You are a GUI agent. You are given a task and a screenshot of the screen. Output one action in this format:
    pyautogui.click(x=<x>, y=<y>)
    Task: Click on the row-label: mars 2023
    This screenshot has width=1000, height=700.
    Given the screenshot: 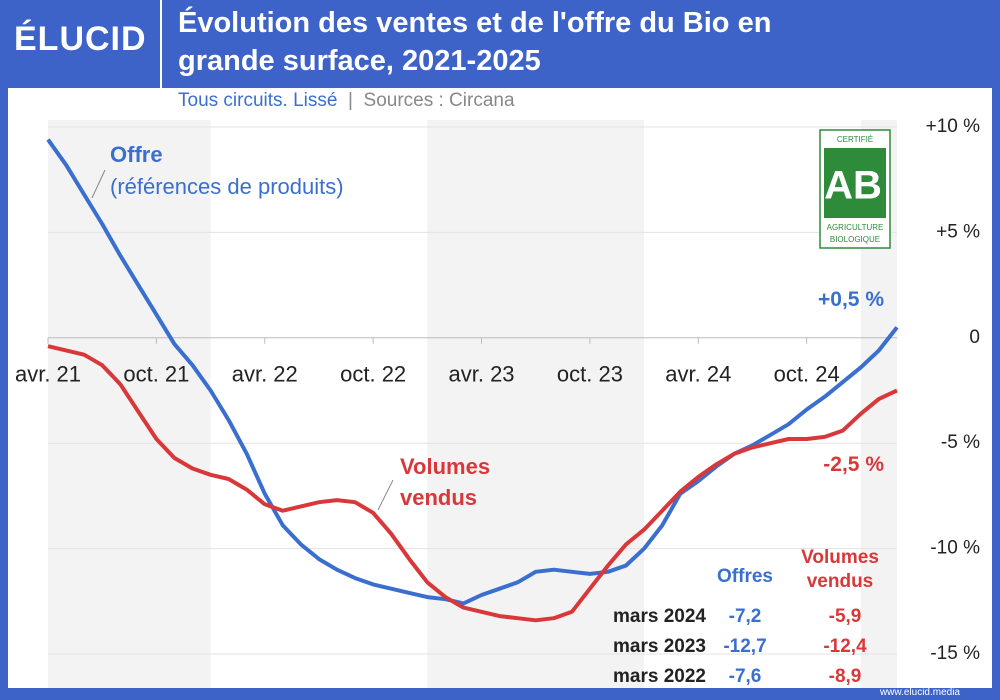 What is the action you would take?
    pyautogui.click(x=659, y=646)
    